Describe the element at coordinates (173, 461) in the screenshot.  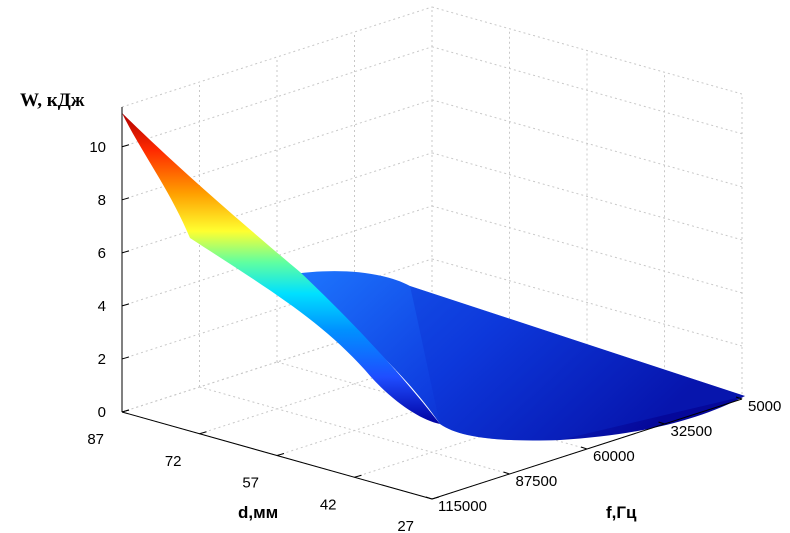
I see `d-tick-72: 72` at that location.